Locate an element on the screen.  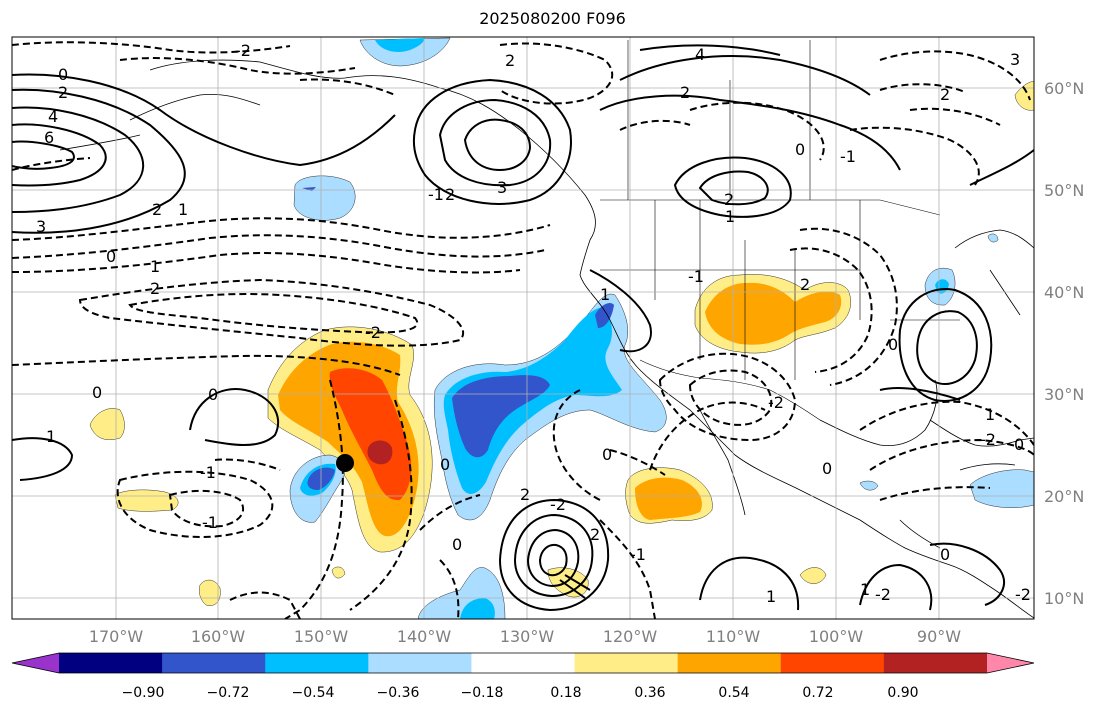
colorbar-tick-label: 0.18 is located at coordinates (565, 693).